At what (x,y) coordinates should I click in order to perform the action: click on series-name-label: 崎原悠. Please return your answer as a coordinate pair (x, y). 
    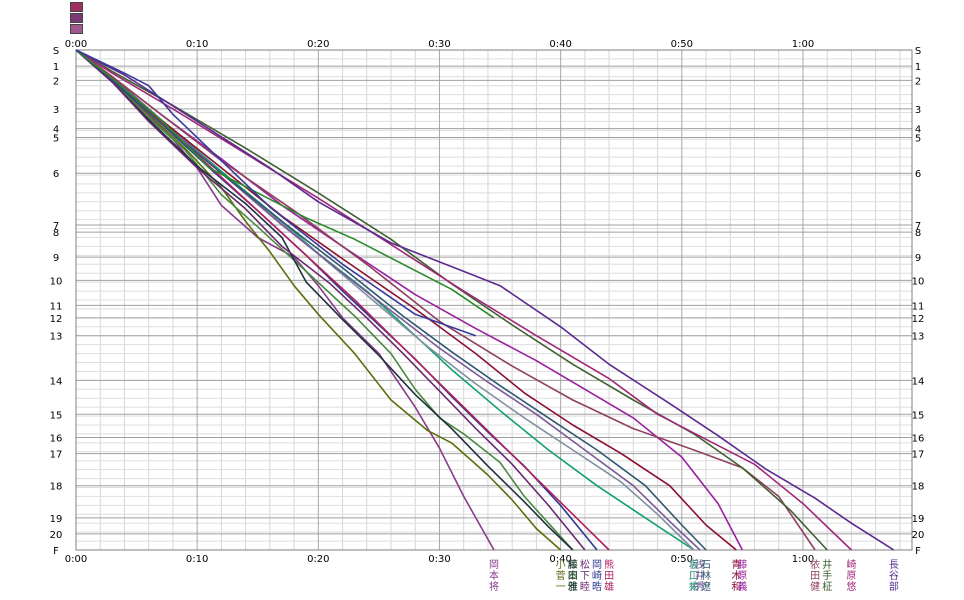
    Looking at the image, I should click on (851, 575).